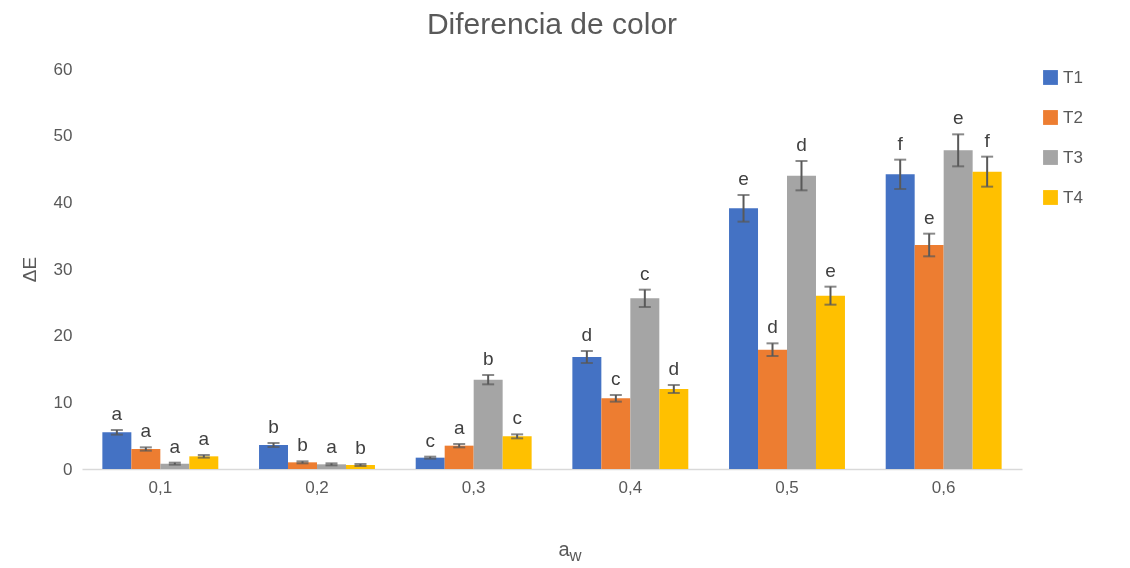  What do you see at coordinates (1073, 117) in the screenshot?
I see `legend-label: T2` at bounding box center [1073, 117].